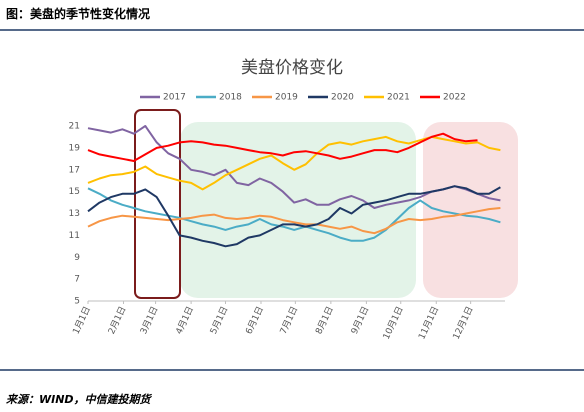  I want to click on x-tick-label: 10月1日, so click(393, 323).